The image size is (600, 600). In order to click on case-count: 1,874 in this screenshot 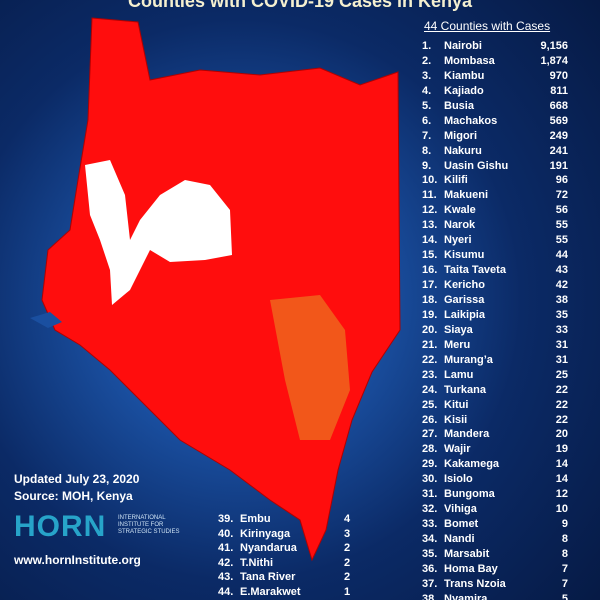, I will do `click(554, 60)`.